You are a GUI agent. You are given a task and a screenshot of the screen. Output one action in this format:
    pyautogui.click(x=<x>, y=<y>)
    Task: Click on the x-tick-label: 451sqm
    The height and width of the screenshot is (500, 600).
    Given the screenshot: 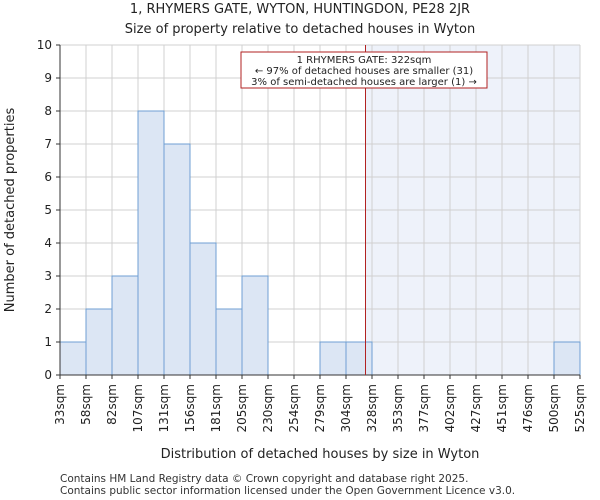 What is the action you would take?
    pyautogui.click(x=502, y=408)
    